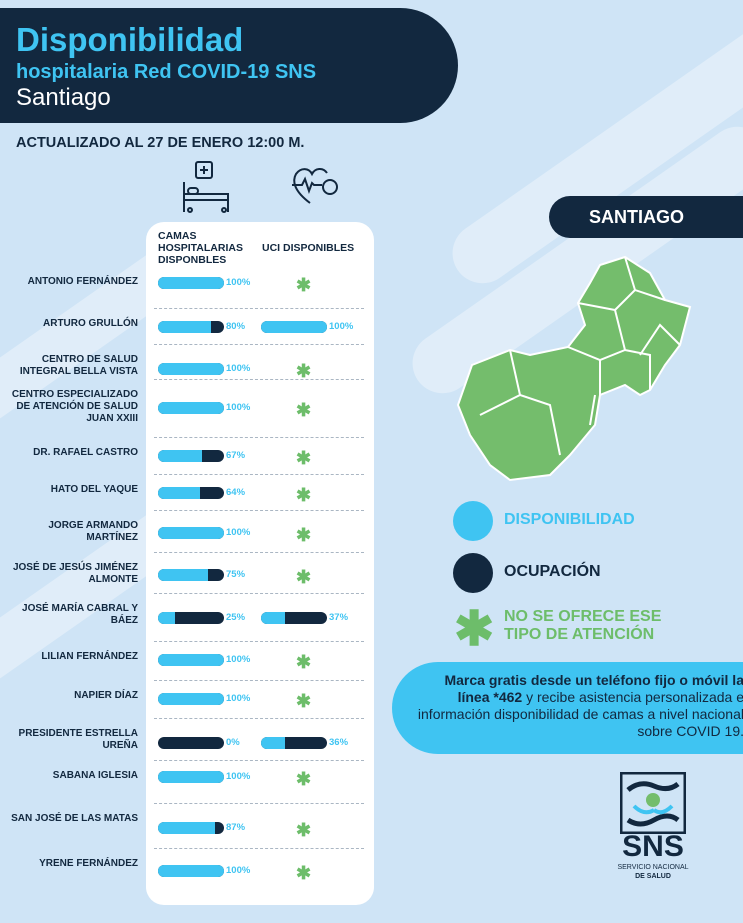  What do you see at coordinates (88, 863) in the screenshot?
I see `hospital-name: YRENE FERNÁNDEZ` at bounding box center [88, 863].